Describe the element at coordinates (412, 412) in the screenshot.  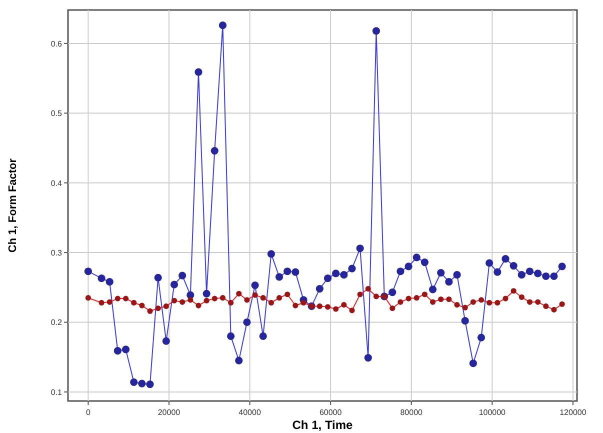
I see `x-tick-label: 80000` at that location.